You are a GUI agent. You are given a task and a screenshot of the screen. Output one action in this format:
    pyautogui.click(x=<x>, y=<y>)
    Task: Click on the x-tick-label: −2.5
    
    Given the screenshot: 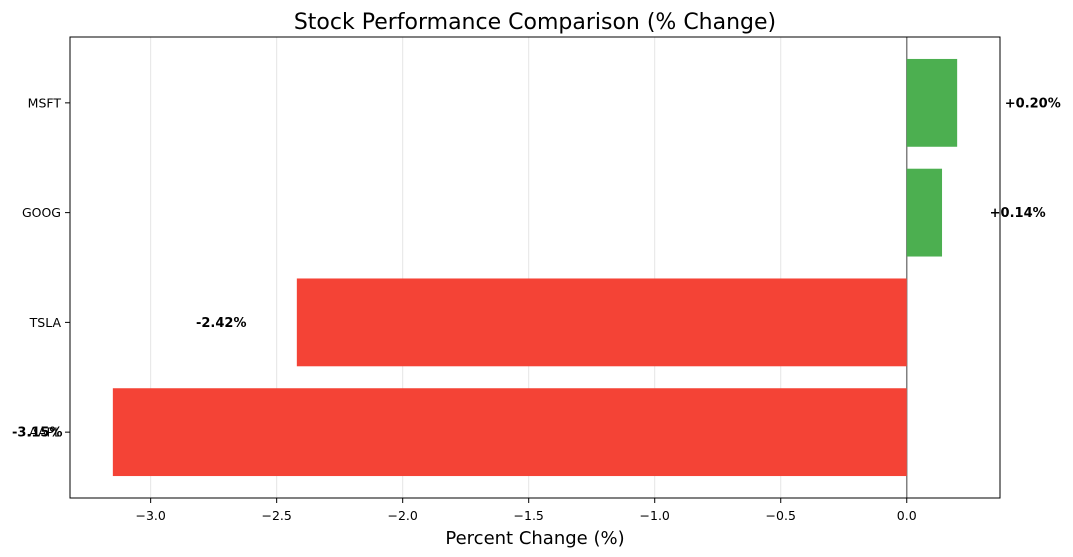 What is the action you would take?
    pyautogui.click(x=276, y=515)
    